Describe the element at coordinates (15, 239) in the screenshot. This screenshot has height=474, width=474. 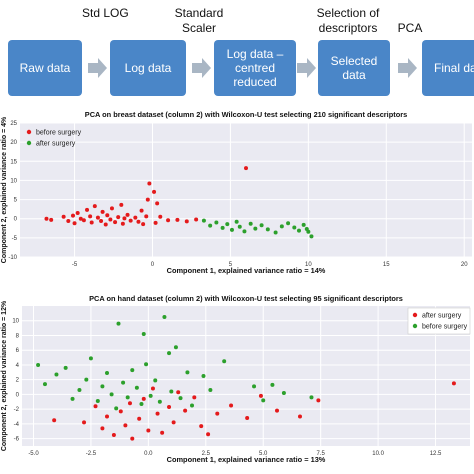
I see `y-tick-label: -5` at that location.